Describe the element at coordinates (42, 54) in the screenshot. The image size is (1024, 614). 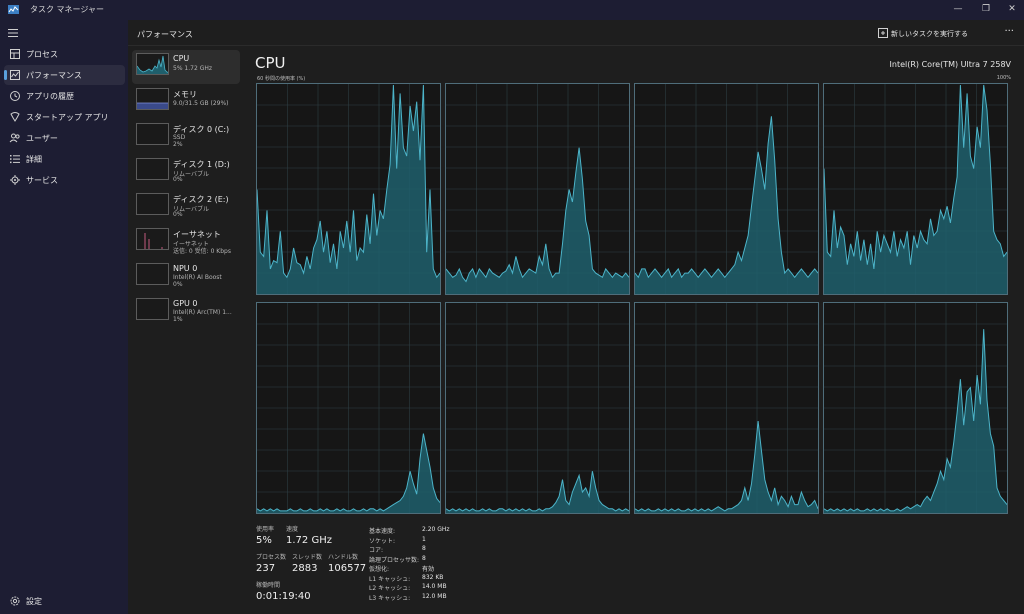
I see `nav-item-label: プロセス` at that location.